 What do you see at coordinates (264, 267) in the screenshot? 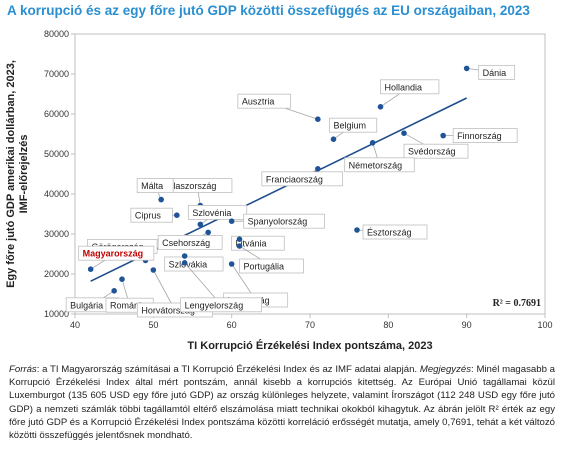
I see `point-label: Portugália` at bounding box center [264, 267].